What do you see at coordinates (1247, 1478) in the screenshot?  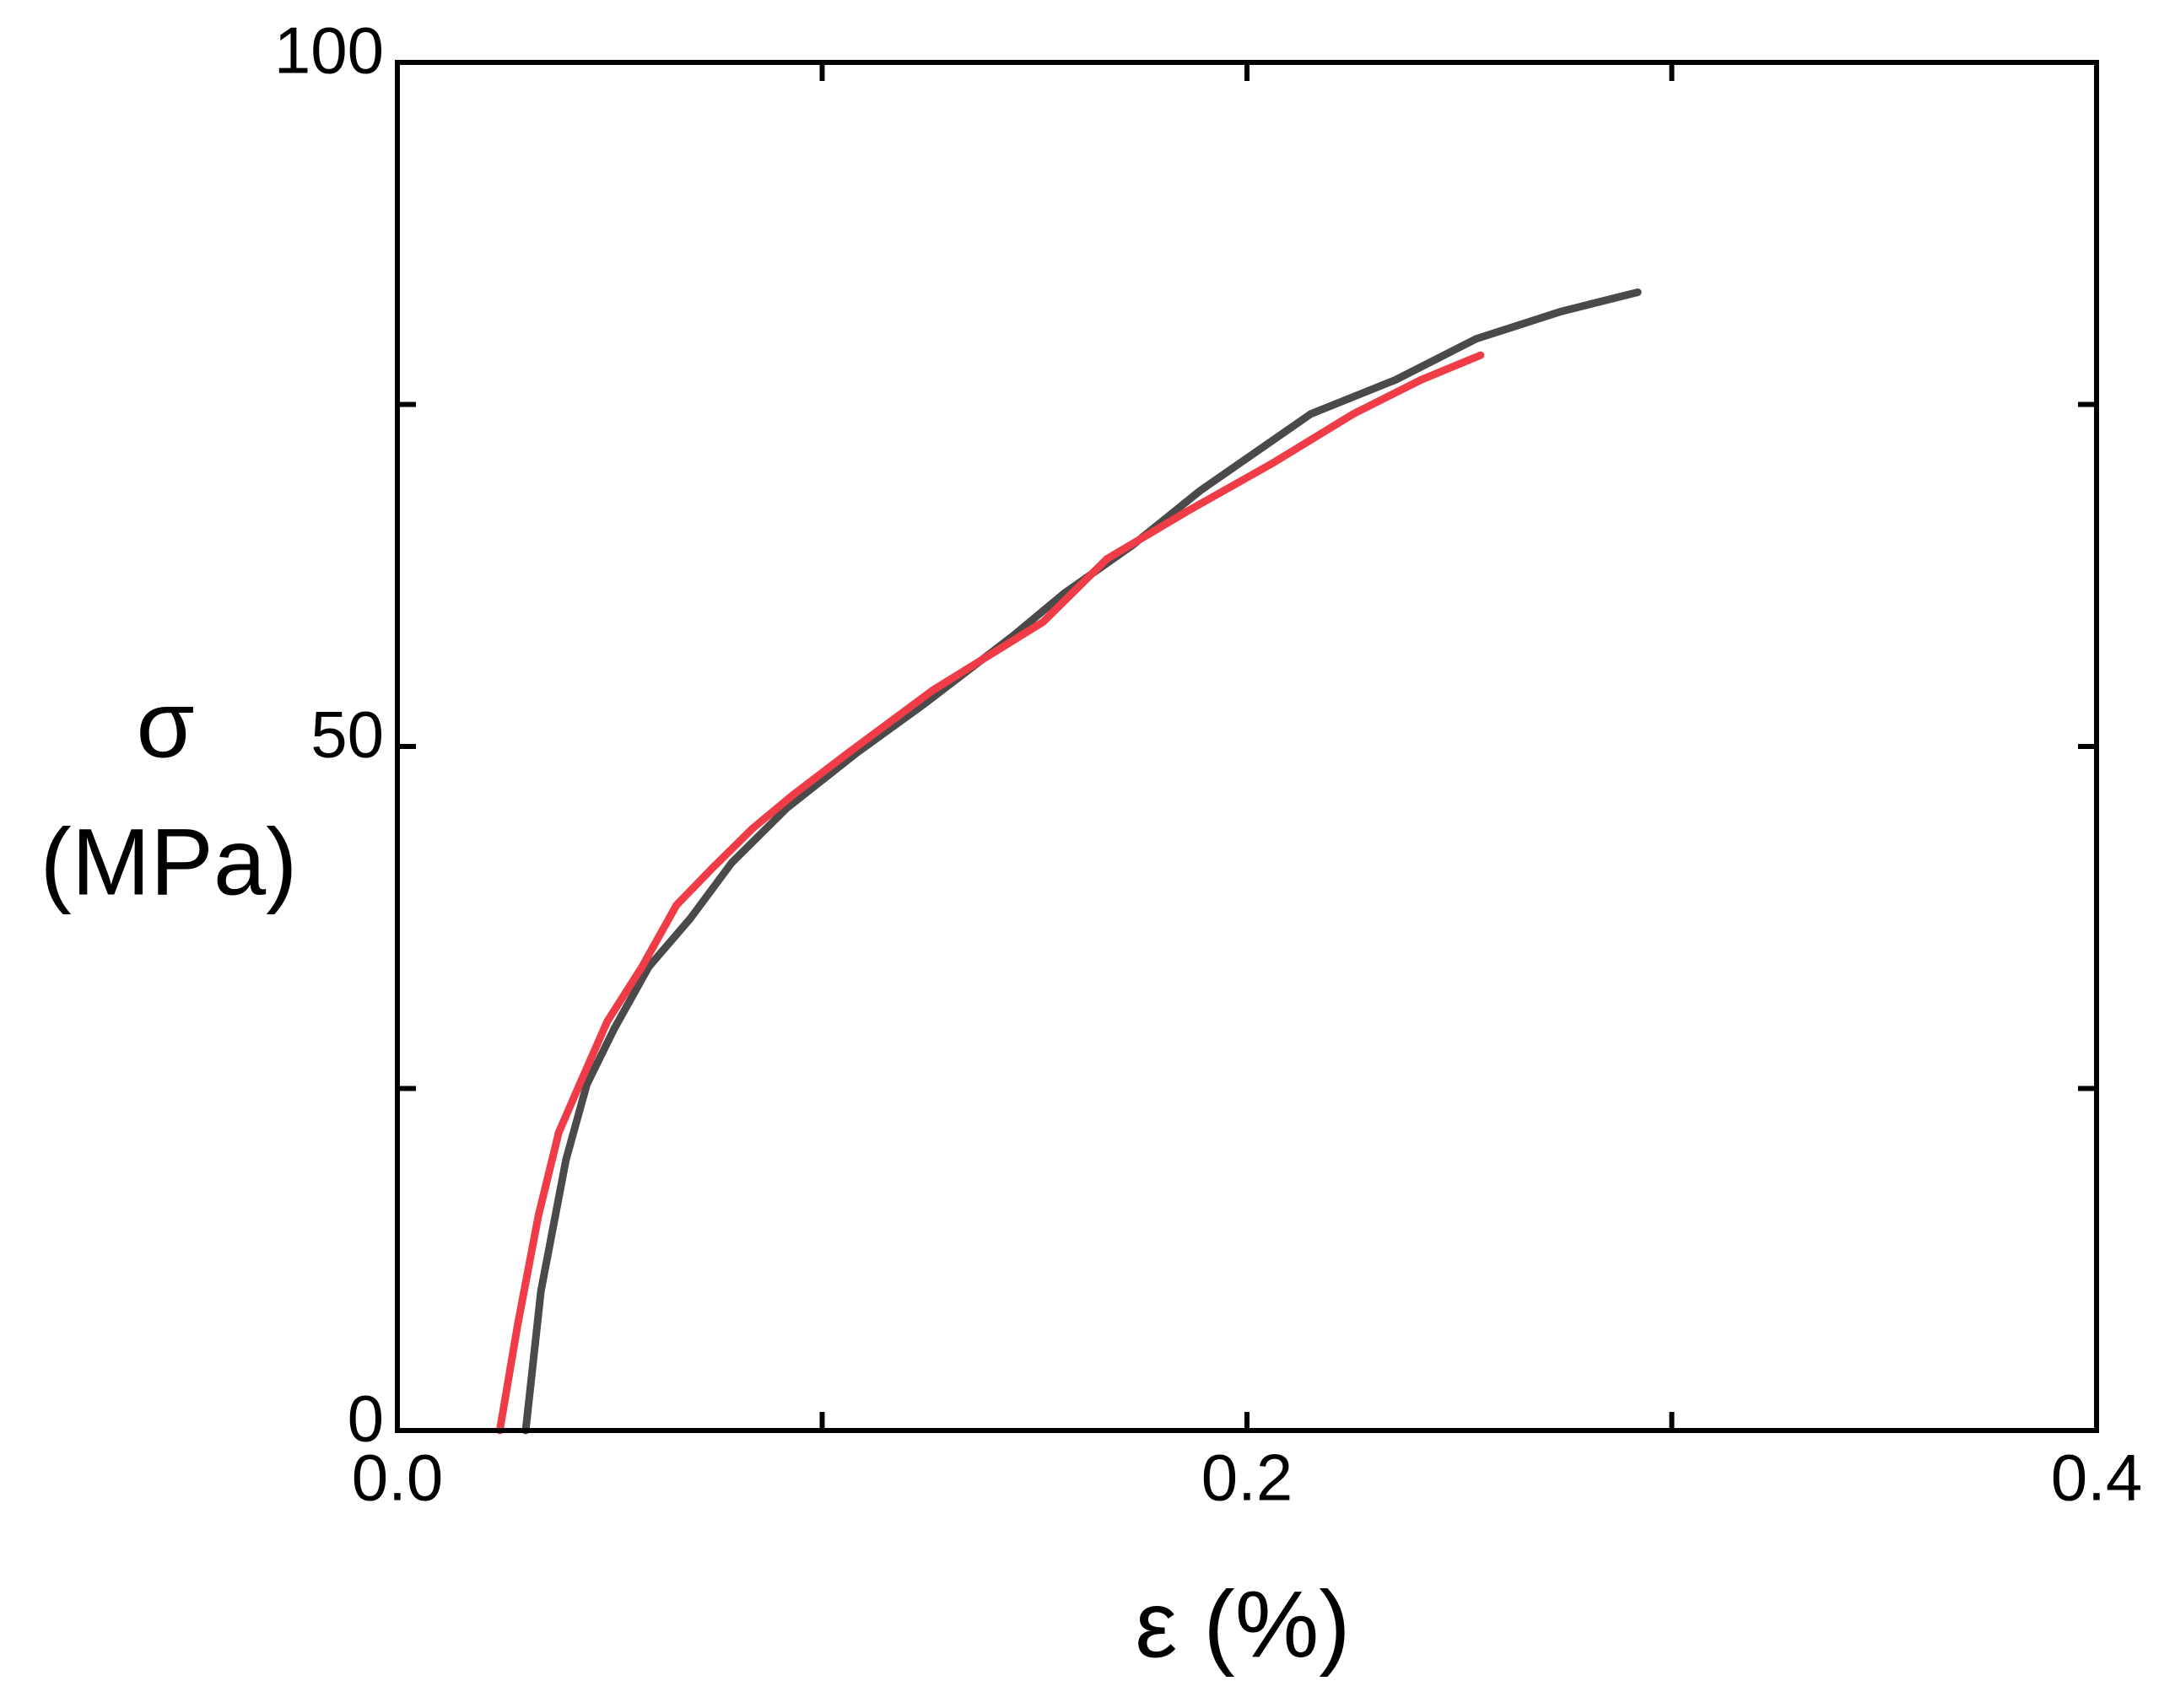 I see `x-tick-label: 0.2` at bounding box center [1247, 1478].